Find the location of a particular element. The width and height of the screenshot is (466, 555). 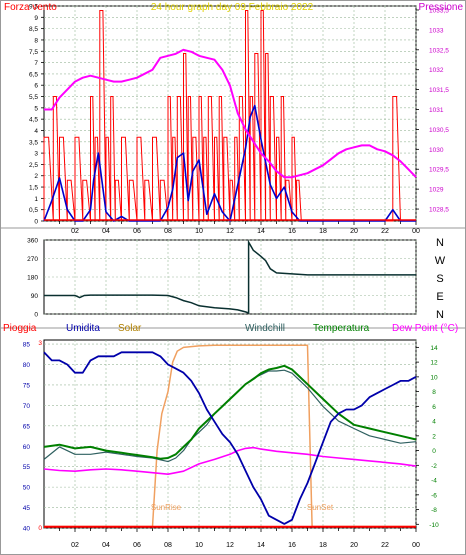

temp-right-tick-label: 14 is located at coordinates (434, 348).